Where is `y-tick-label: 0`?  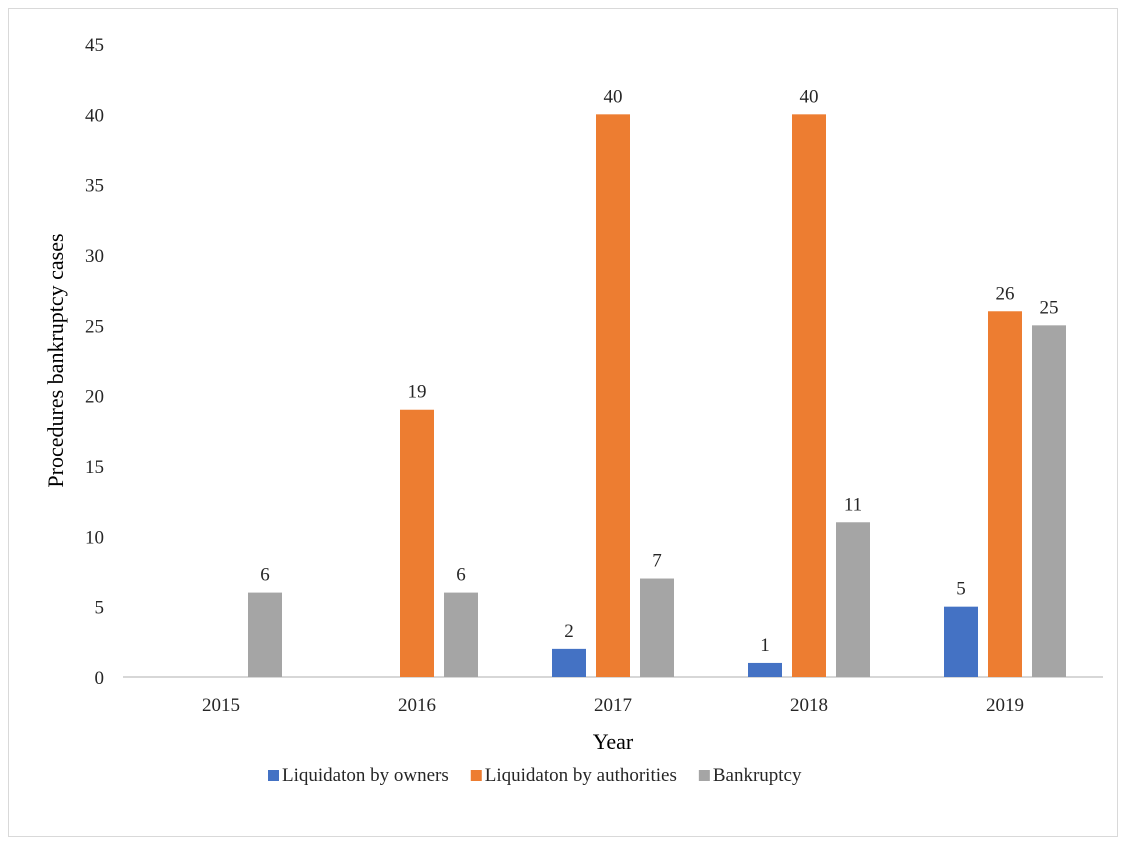 y-tick-label: 0 is located at coordinates (100, 678).